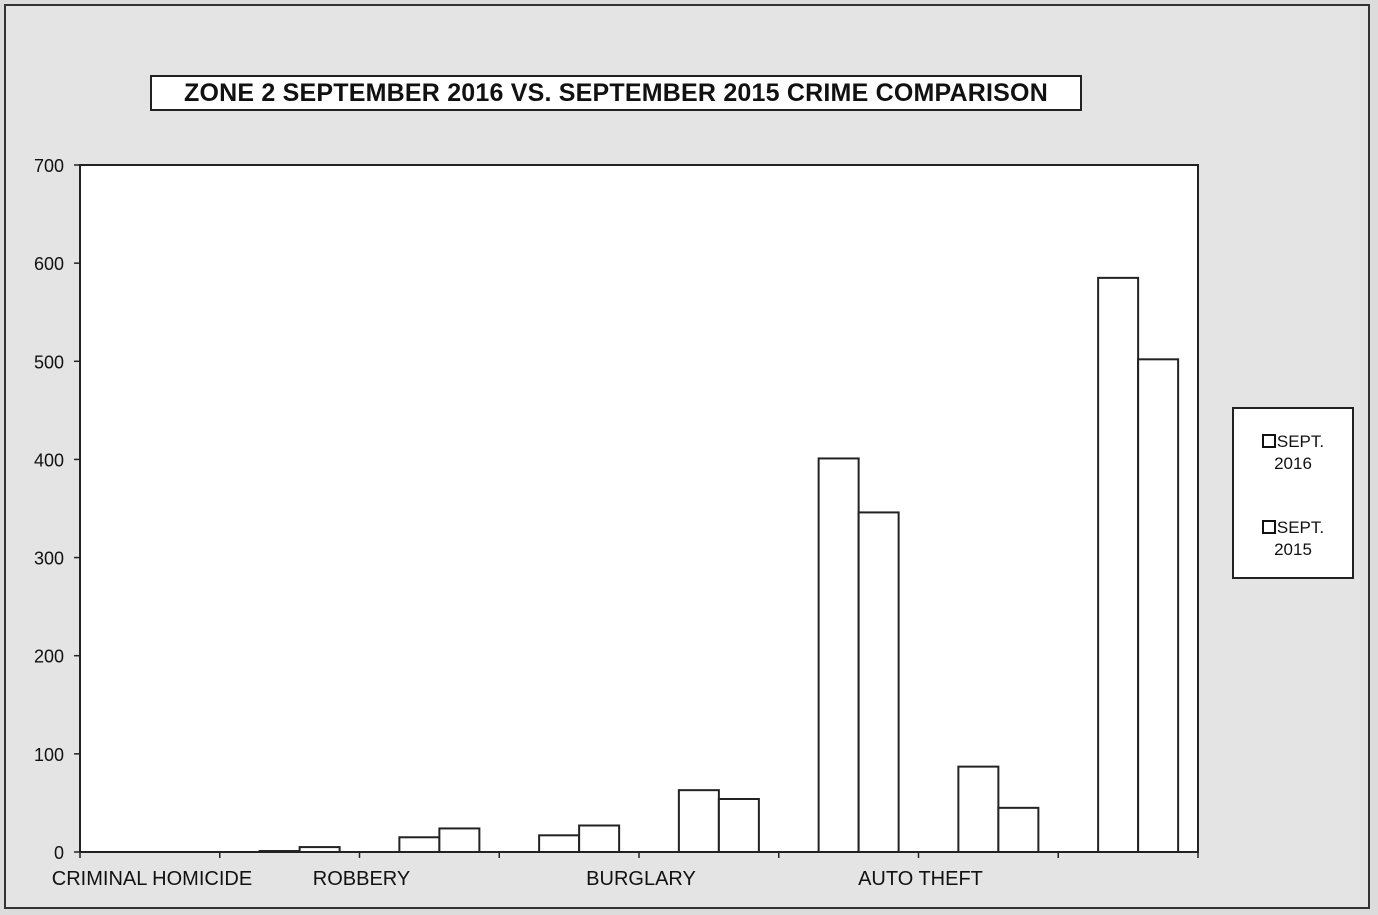  I want to click on legend-item-sept-2015: SEPT. 2015, so click(1293, 539).